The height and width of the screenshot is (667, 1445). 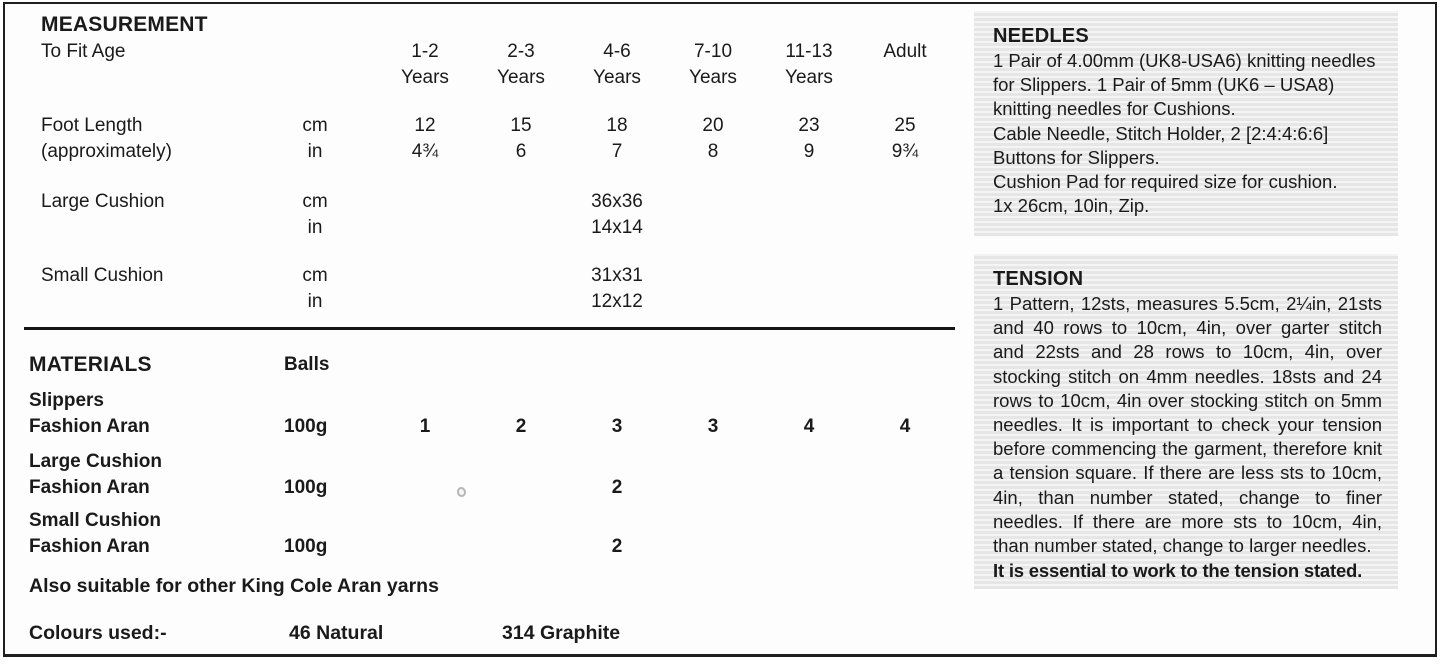 I want to click on tension-title: TENSION, so click(x=1038, y=279).